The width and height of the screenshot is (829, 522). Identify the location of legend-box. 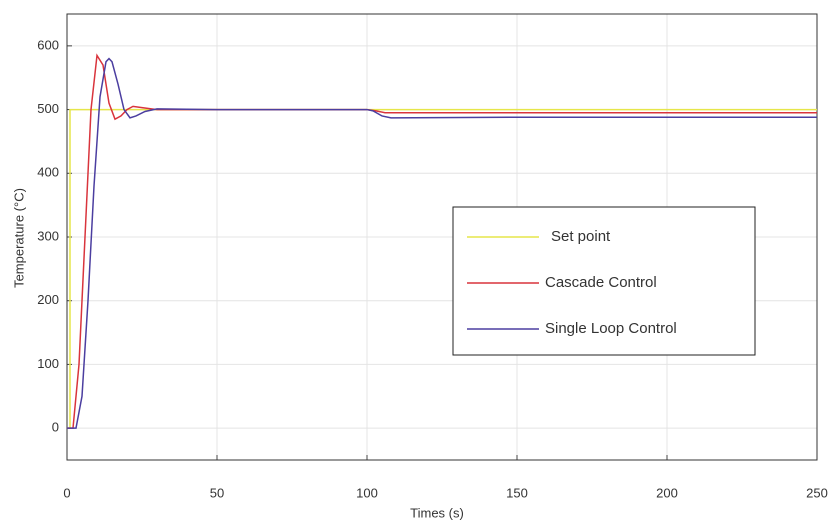
(604, 281).